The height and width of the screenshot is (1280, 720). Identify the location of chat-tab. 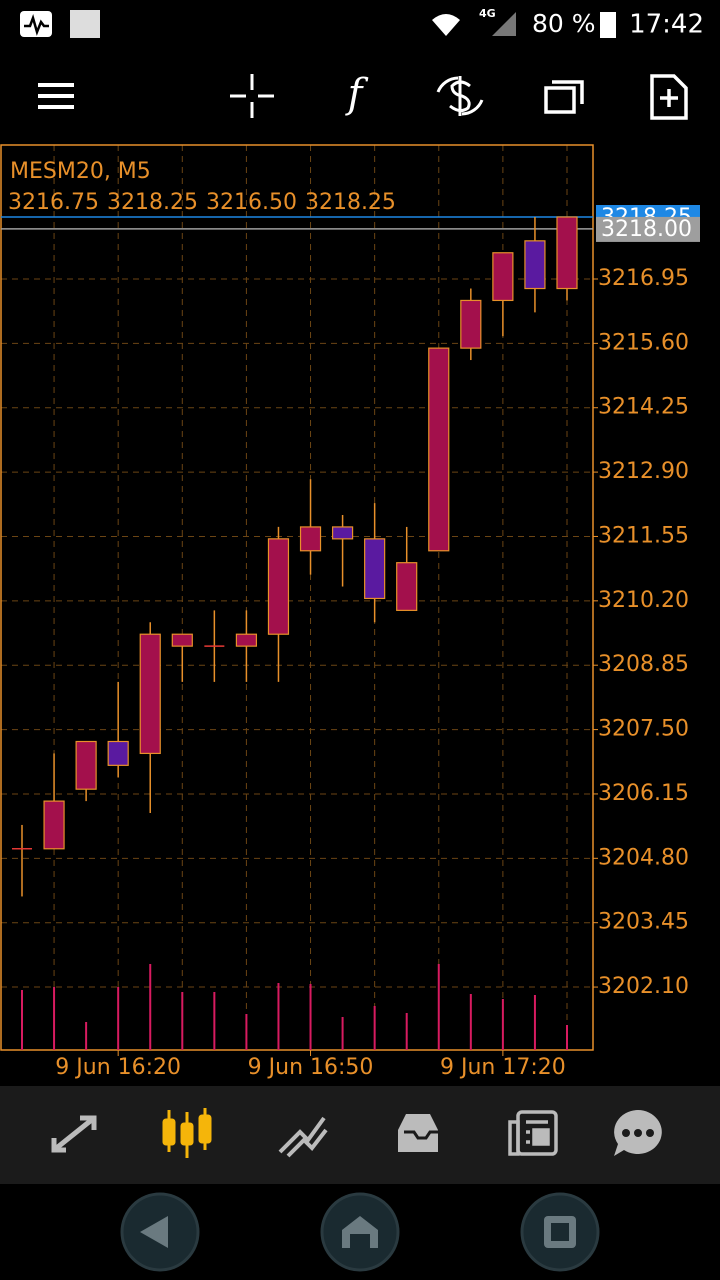
(638, 1133).